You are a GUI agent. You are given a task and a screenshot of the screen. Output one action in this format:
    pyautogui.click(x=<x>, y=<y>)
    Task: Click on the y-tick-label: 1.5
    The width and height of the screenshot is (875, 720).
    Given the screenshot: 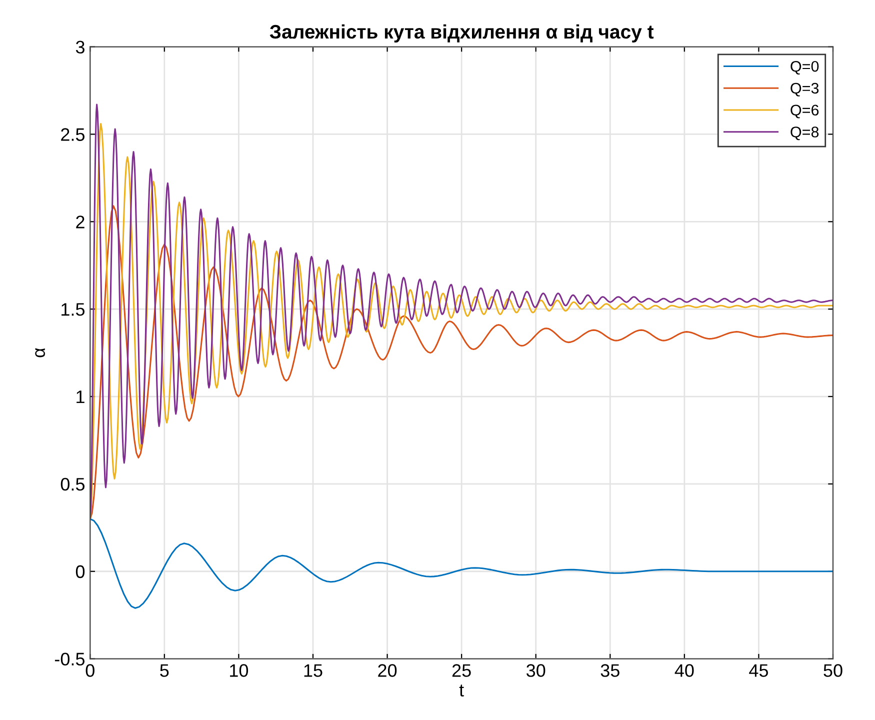 What is the action you would take?
    pyautogui.click(x=73, y=309)
    